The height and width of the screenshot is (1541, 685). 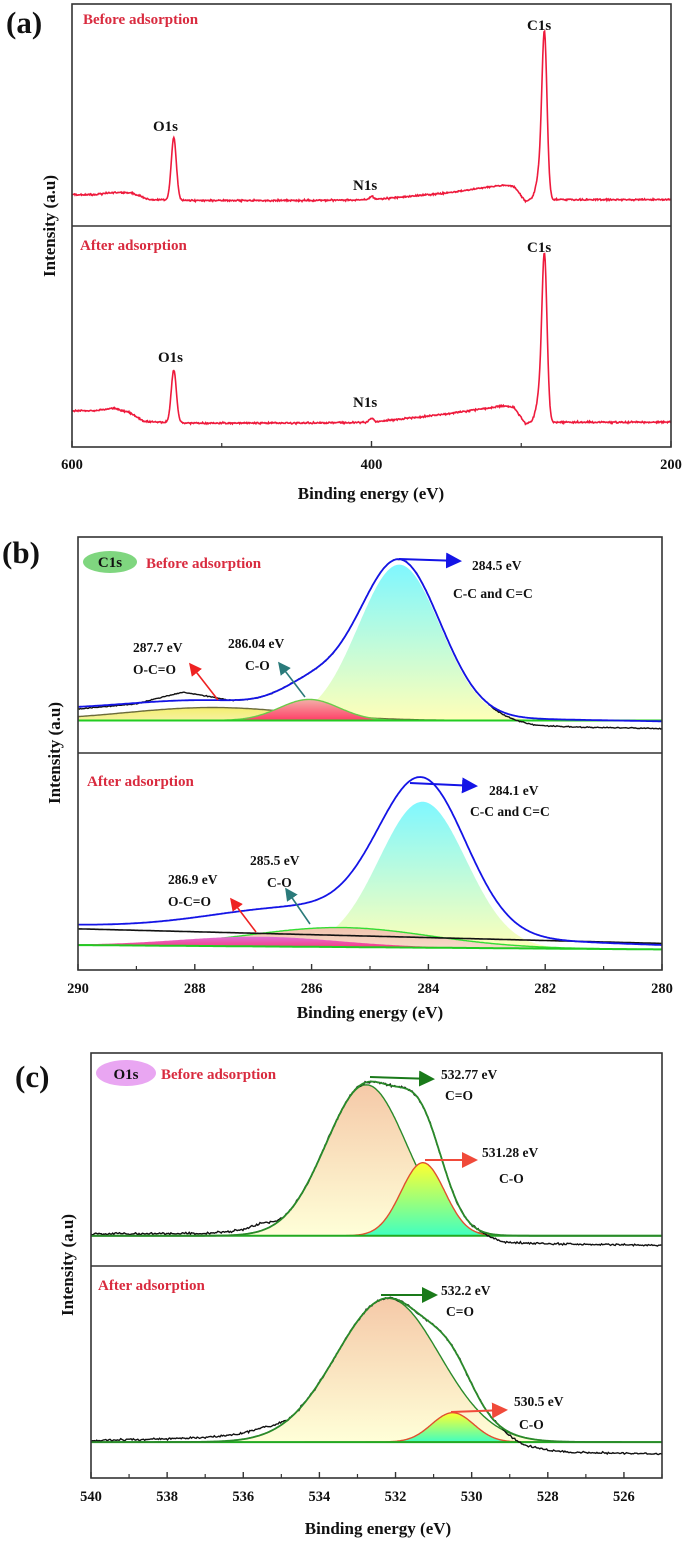 I want to click on x-tick-label: 532, so click(x=396, y=1497).